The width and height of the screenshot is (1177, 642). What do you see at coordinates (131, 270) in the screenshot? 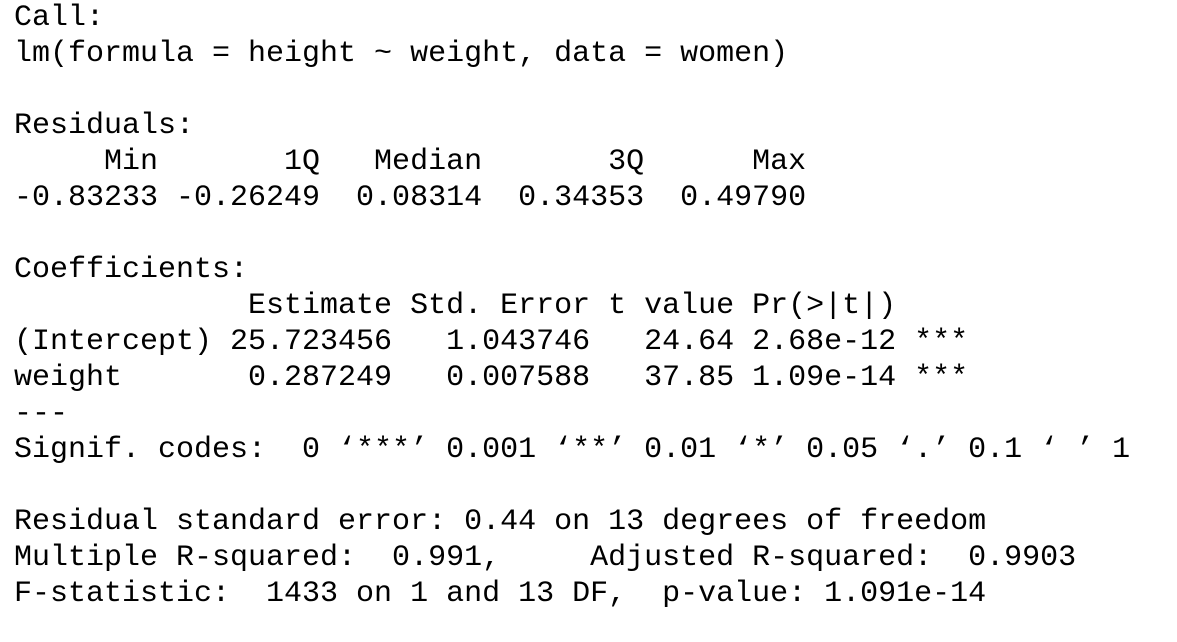
I see `coefficients-label: Coefficients:` at bounding box center [131, 270].